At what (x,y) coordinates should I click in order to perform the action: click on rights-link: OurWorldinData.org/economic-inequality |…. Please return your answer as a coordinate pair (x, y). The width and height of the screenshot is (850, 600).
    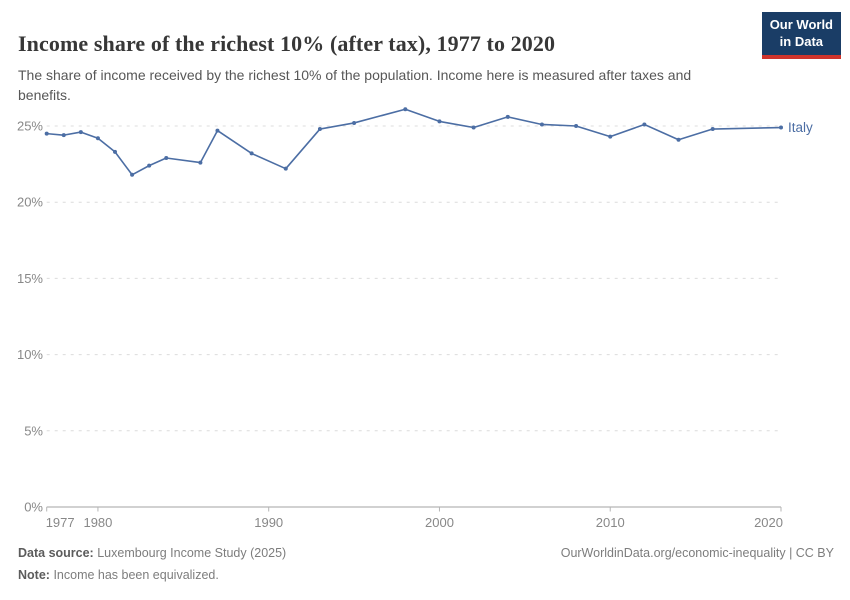
    Looking at the image, I should click on (697, 553).